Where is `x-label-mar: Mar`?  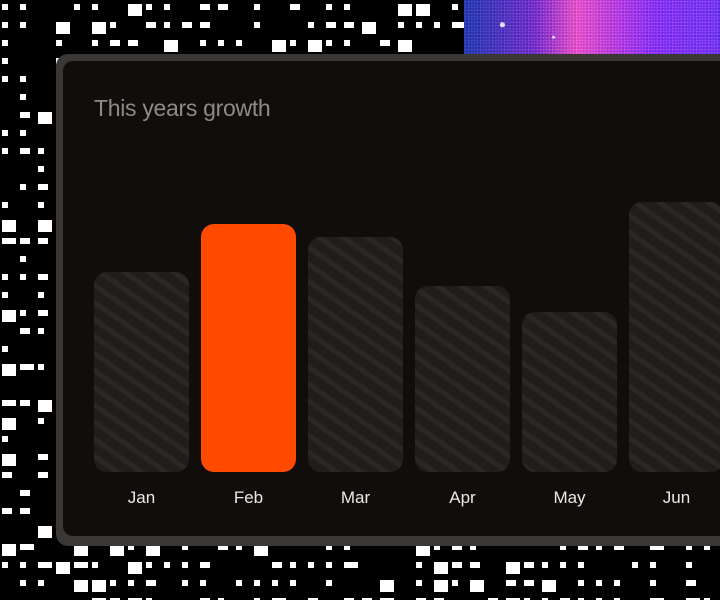
x-label-mar: Mar is located at coordinates (356, 497).